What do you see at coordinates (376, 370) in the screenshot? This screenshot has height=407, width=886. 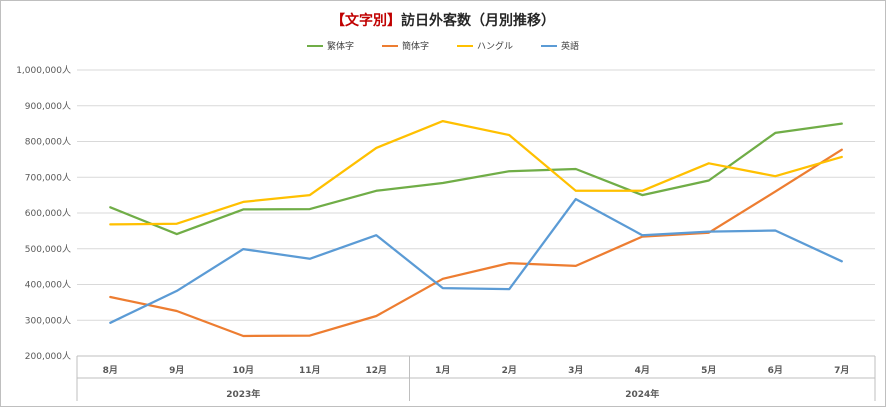 I see `x-tick-label: 12月` at bounding box center [376, 370].